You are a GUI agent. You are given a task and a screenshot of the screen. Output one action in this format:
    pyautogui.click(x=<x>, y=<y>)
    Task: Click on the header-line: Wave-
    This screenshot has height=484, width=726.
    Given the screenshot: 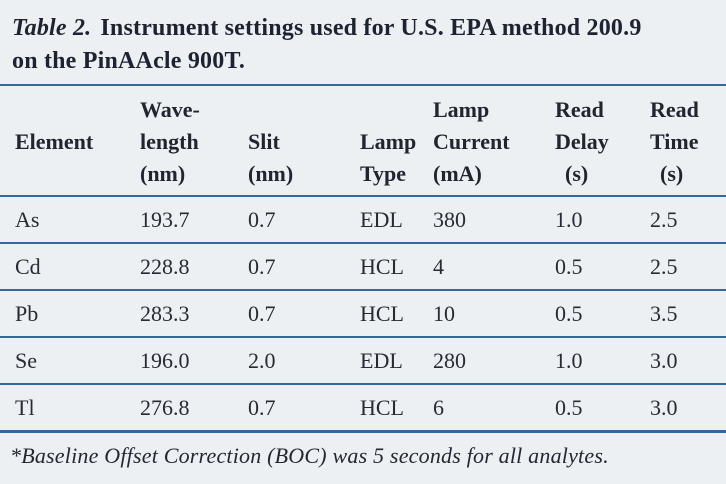 What is the action you would take?
    pyautogui.click(x=170, y=109)
    